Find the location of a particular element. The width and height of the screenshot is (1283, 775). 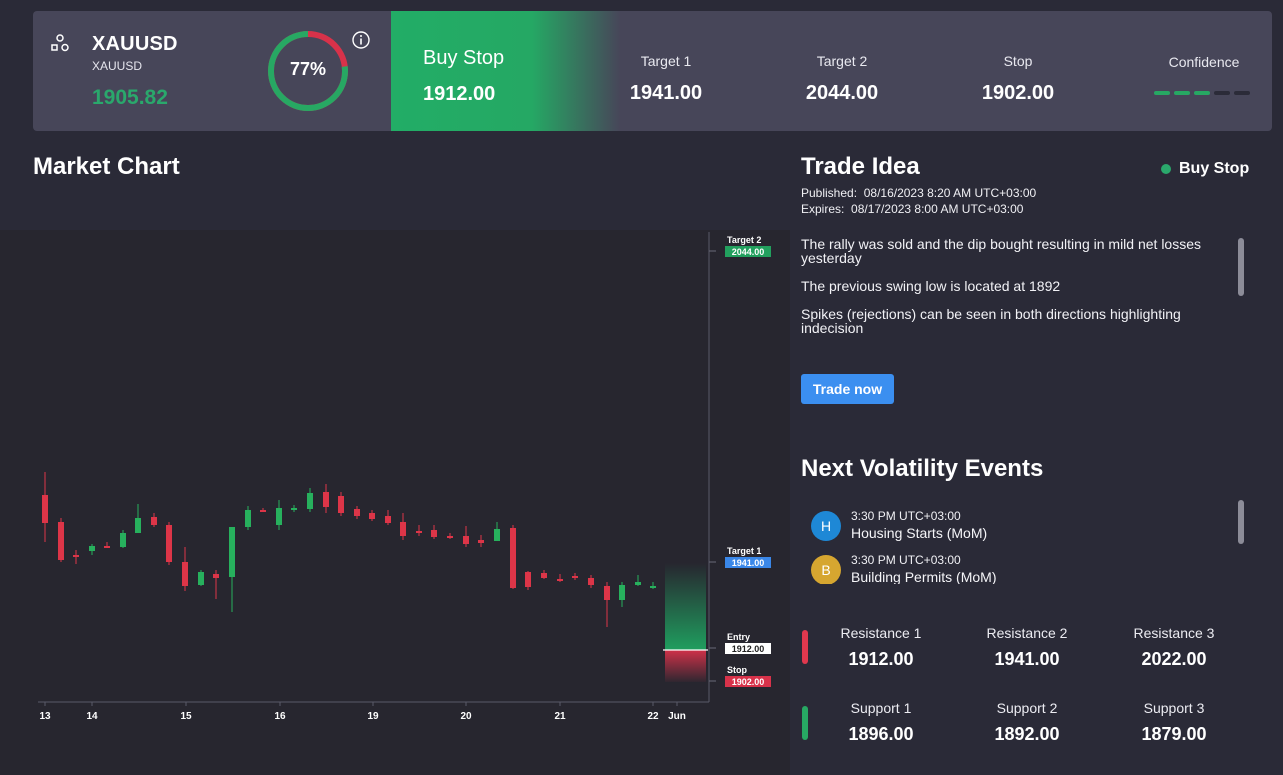

target-zone is located at coordinates (685, 606).